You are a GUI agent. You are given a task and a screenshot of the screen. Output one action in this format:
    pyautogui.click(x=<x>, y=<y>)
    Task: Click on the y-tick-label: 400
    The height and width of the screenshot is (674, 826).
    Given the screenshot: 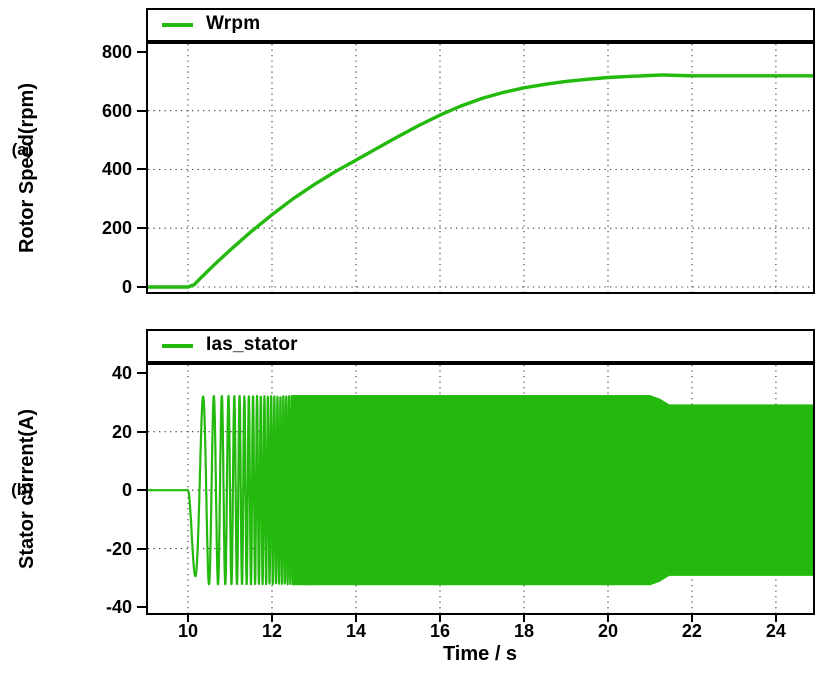 What is the action you would take?
    pyautogui.click(x=116, y=169)
    